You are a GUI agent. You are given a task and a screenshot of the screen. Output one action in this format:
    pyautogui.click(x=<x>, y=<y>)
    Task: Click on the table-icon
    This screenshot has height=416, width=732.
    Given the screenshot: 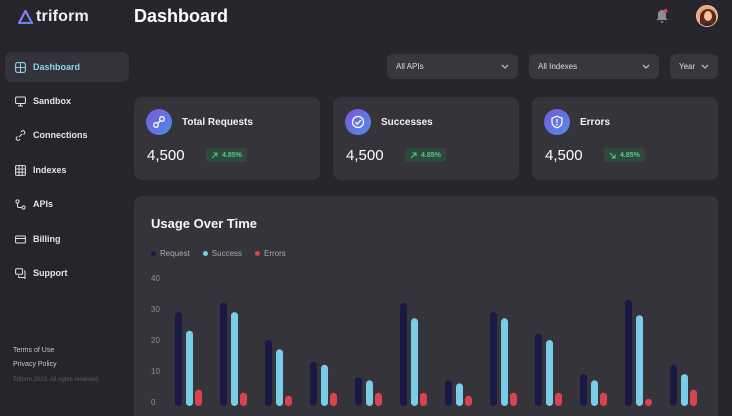 What is the action you would take?
    pyautogui.click(x=20, y=170)
    